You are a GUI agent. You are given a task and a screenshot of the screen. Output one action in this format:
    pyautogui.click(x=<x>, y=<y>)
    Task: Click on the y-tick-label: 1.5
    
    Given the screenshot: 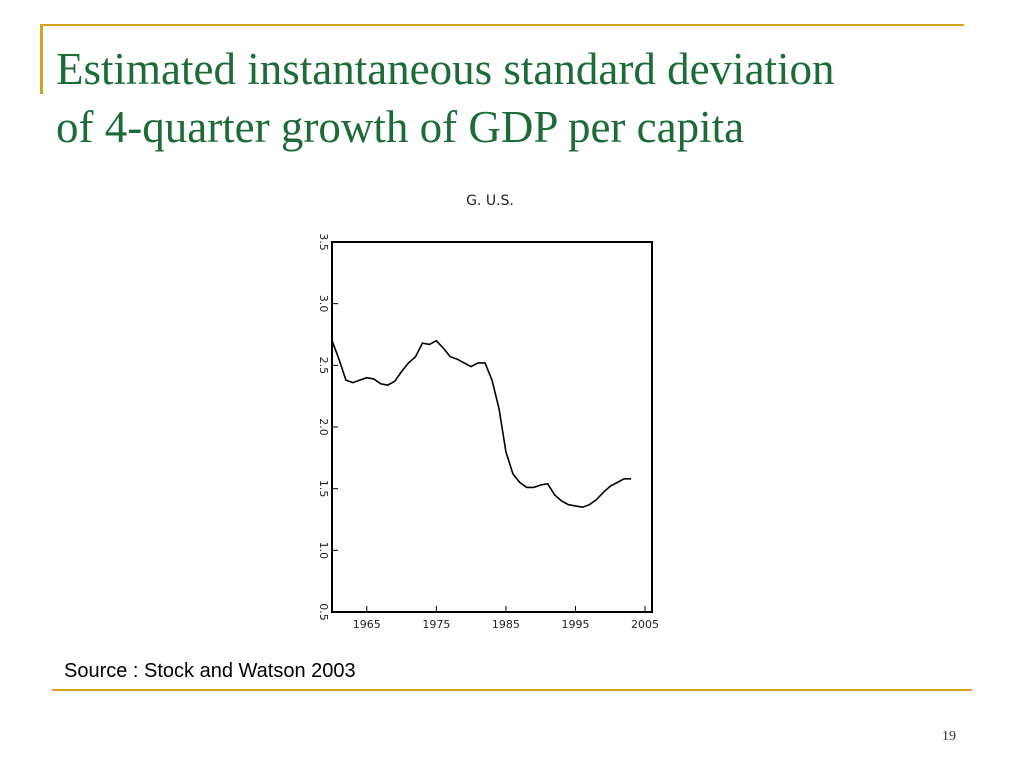 What is the action you would take?
    pyautogui.click(x=323, y=489)
    